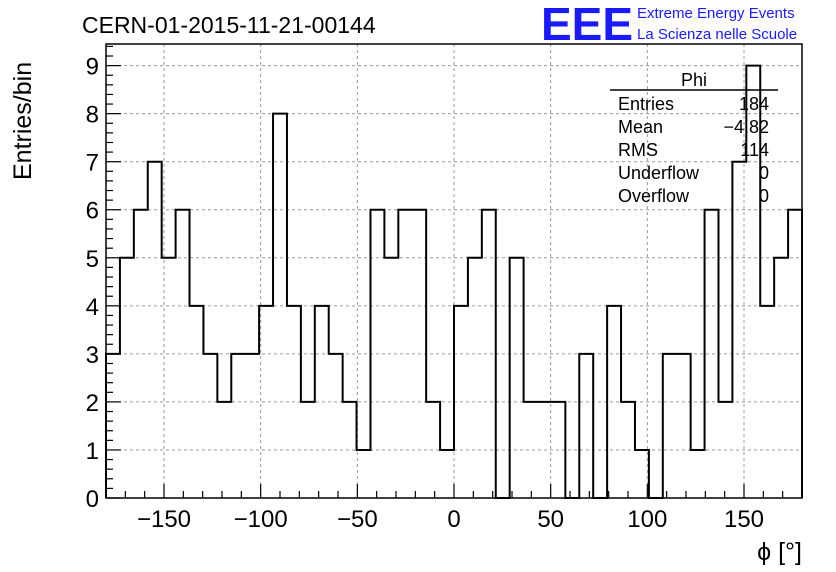 The height and width of the screenshot is (572, 836). I want to click on stats-label: Entries, so click(646, 104).